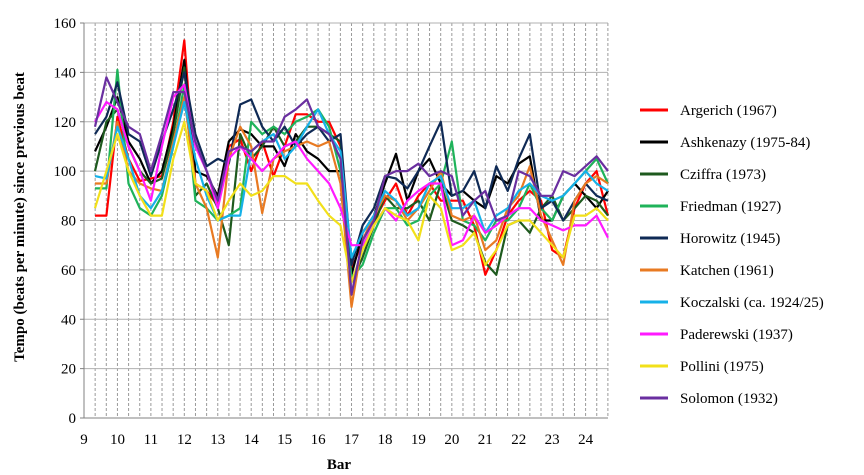 This screenshot has width=864, height=475. I want to click on y-tick-label: 0, so click(73, 419).